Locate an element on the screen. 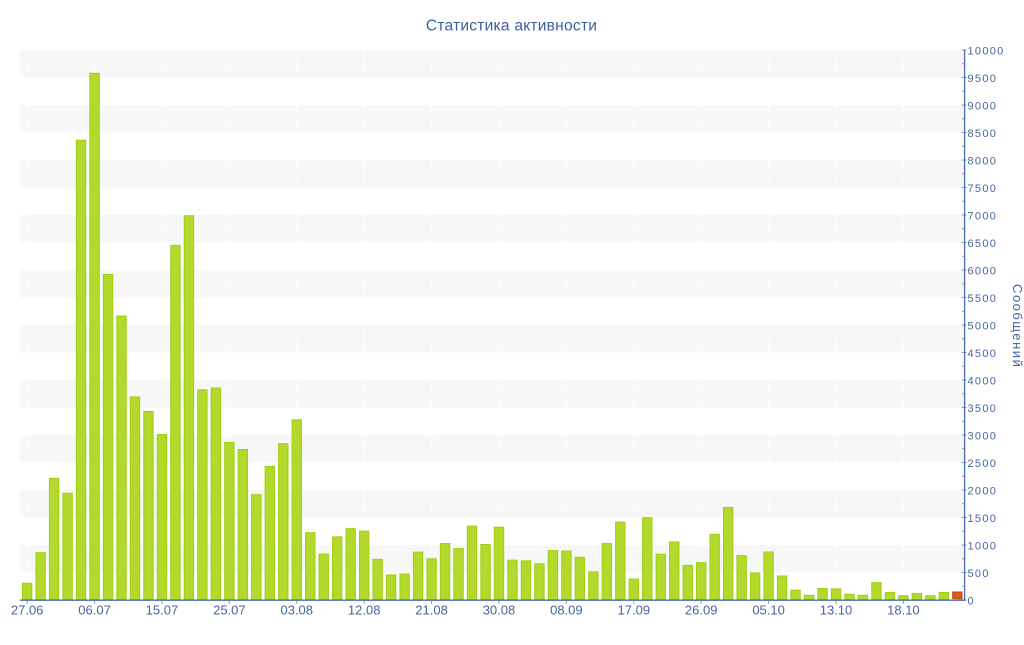 The image size is (1024, 645). svg-text: 10000 is located at coordinates (986, 51).